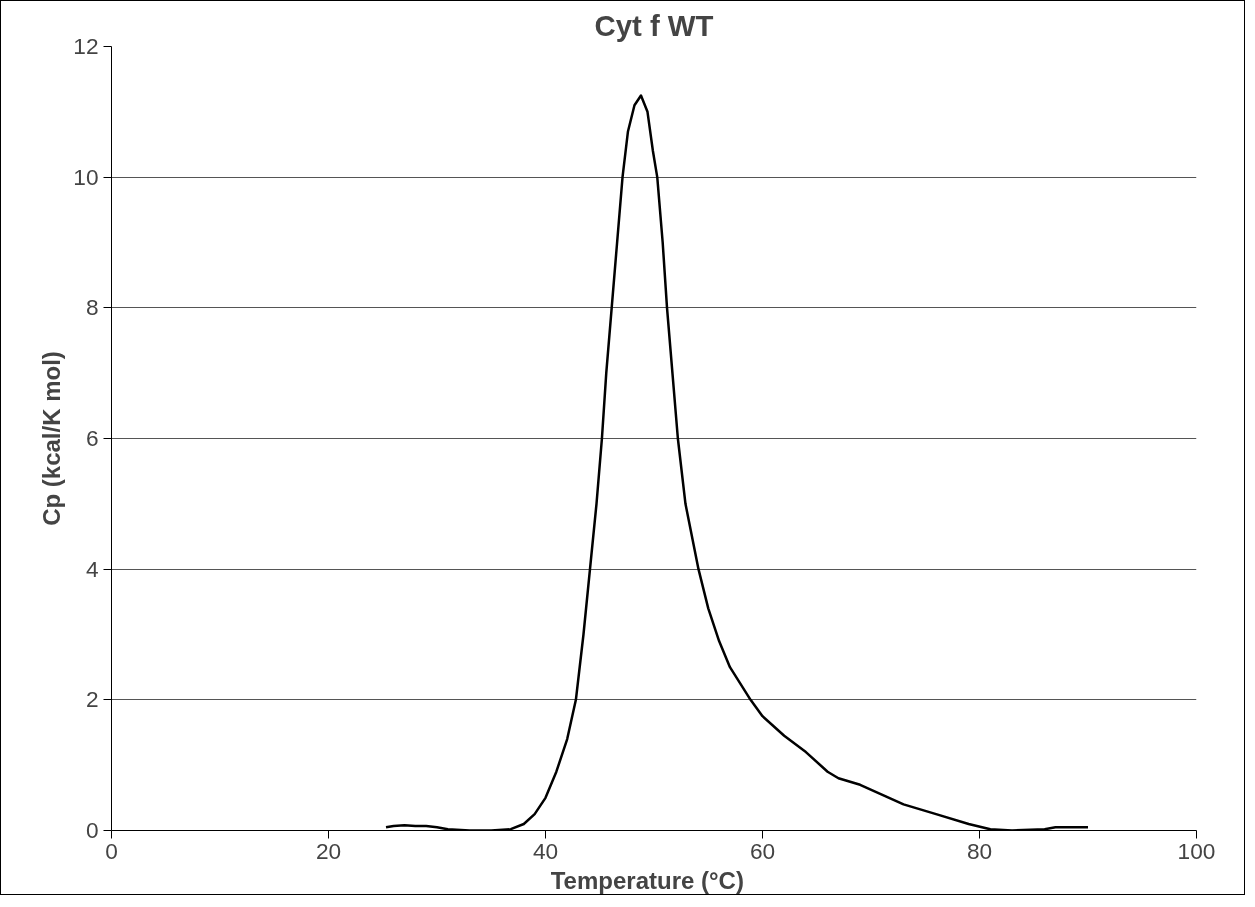 This screenshot has width=1255, height=907. I want to click on y-tick-label: 8, so click(92, 307).